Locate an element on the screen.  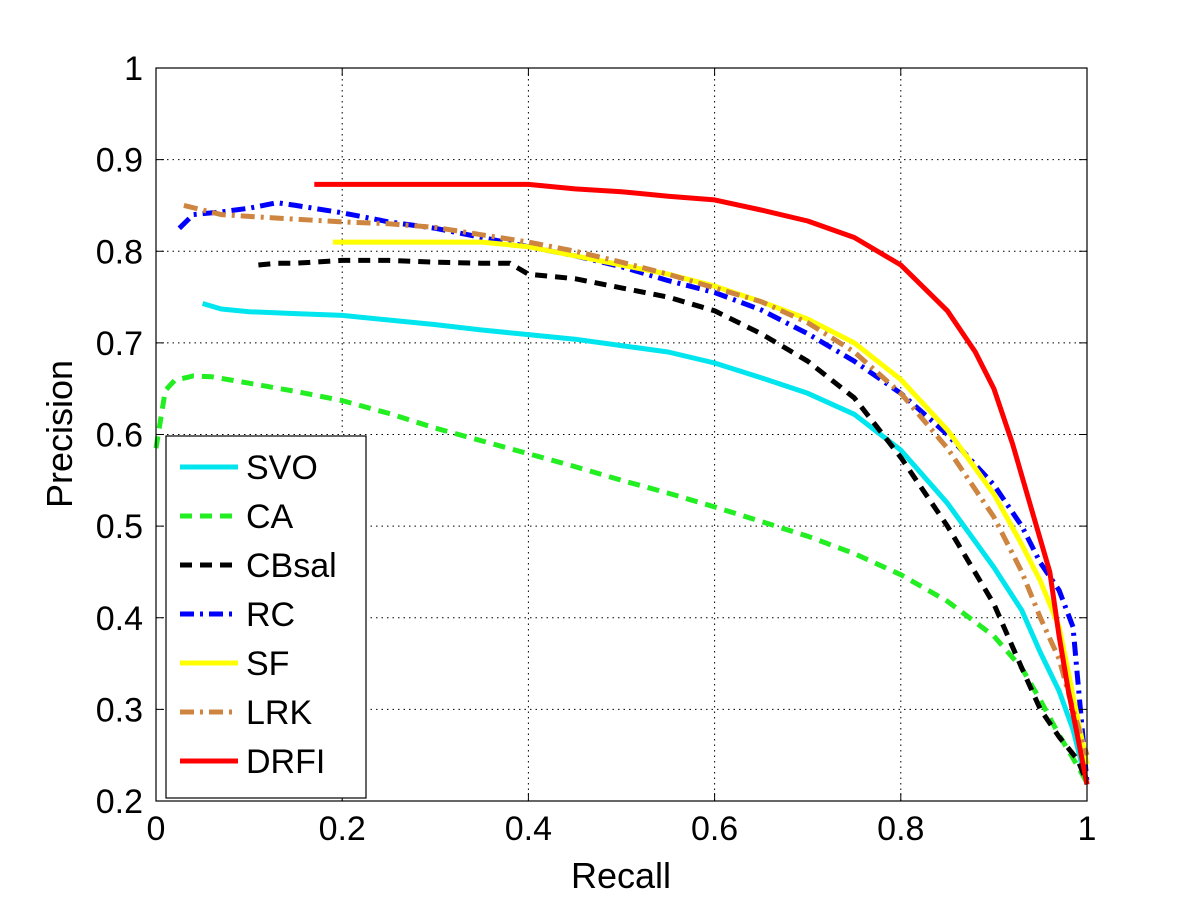
y-tick-label: 0.4 is located at coordinates (119, 619).